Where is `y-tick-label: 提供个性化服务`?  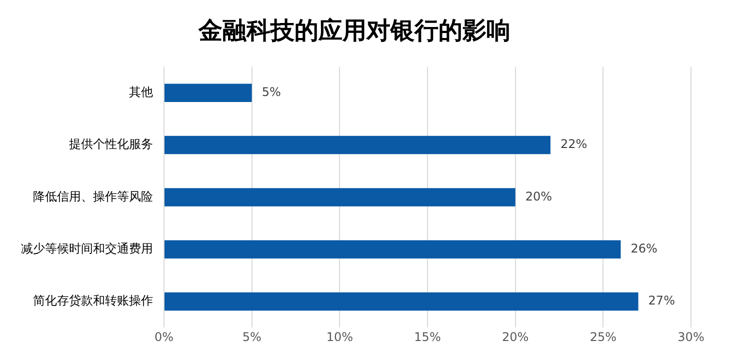
y-tick-label: 提供个性化服务 is located at coordinates (111, 144).